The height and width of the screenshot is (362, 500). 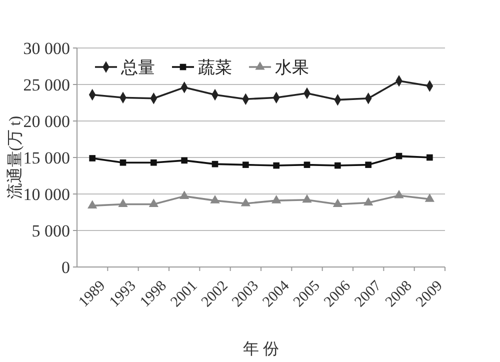 I want to click on y-tick-label: 15 000, so click(x=46, y=158).